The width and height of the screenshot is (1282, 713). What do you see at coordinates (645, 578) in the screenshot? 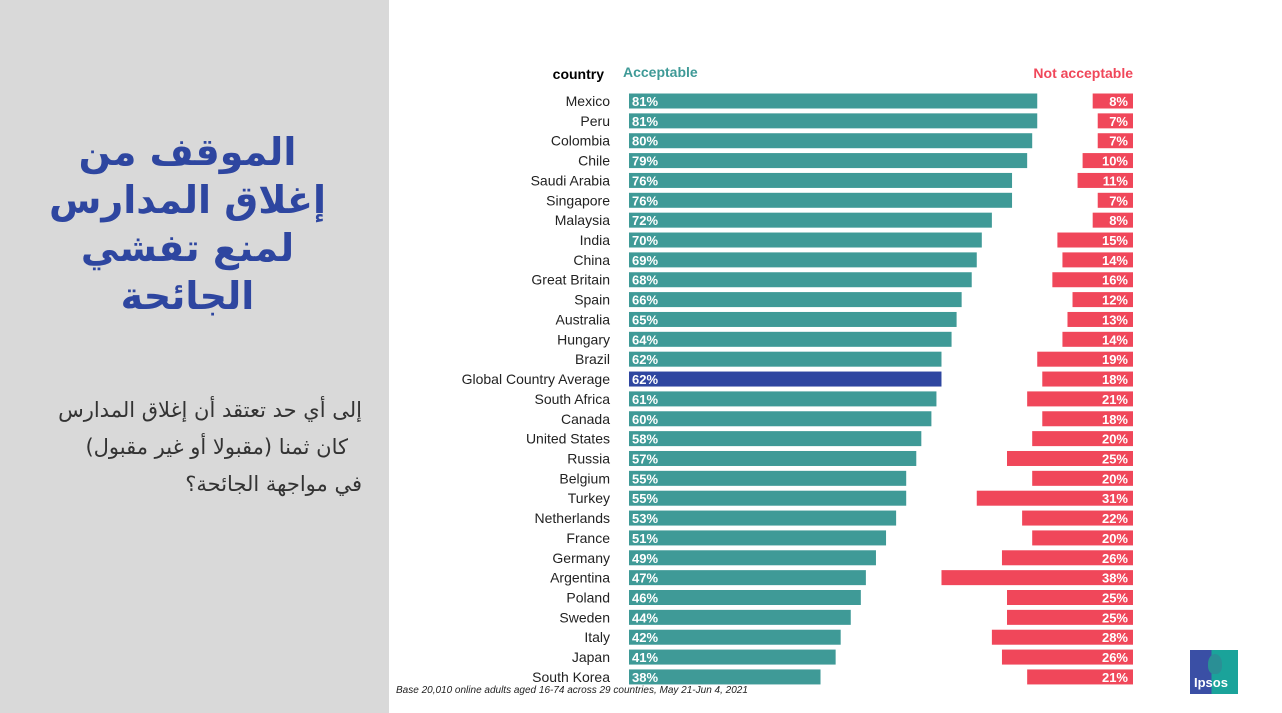
I see `acceptable-value-label: 47%` at bounding box center [645, 578].